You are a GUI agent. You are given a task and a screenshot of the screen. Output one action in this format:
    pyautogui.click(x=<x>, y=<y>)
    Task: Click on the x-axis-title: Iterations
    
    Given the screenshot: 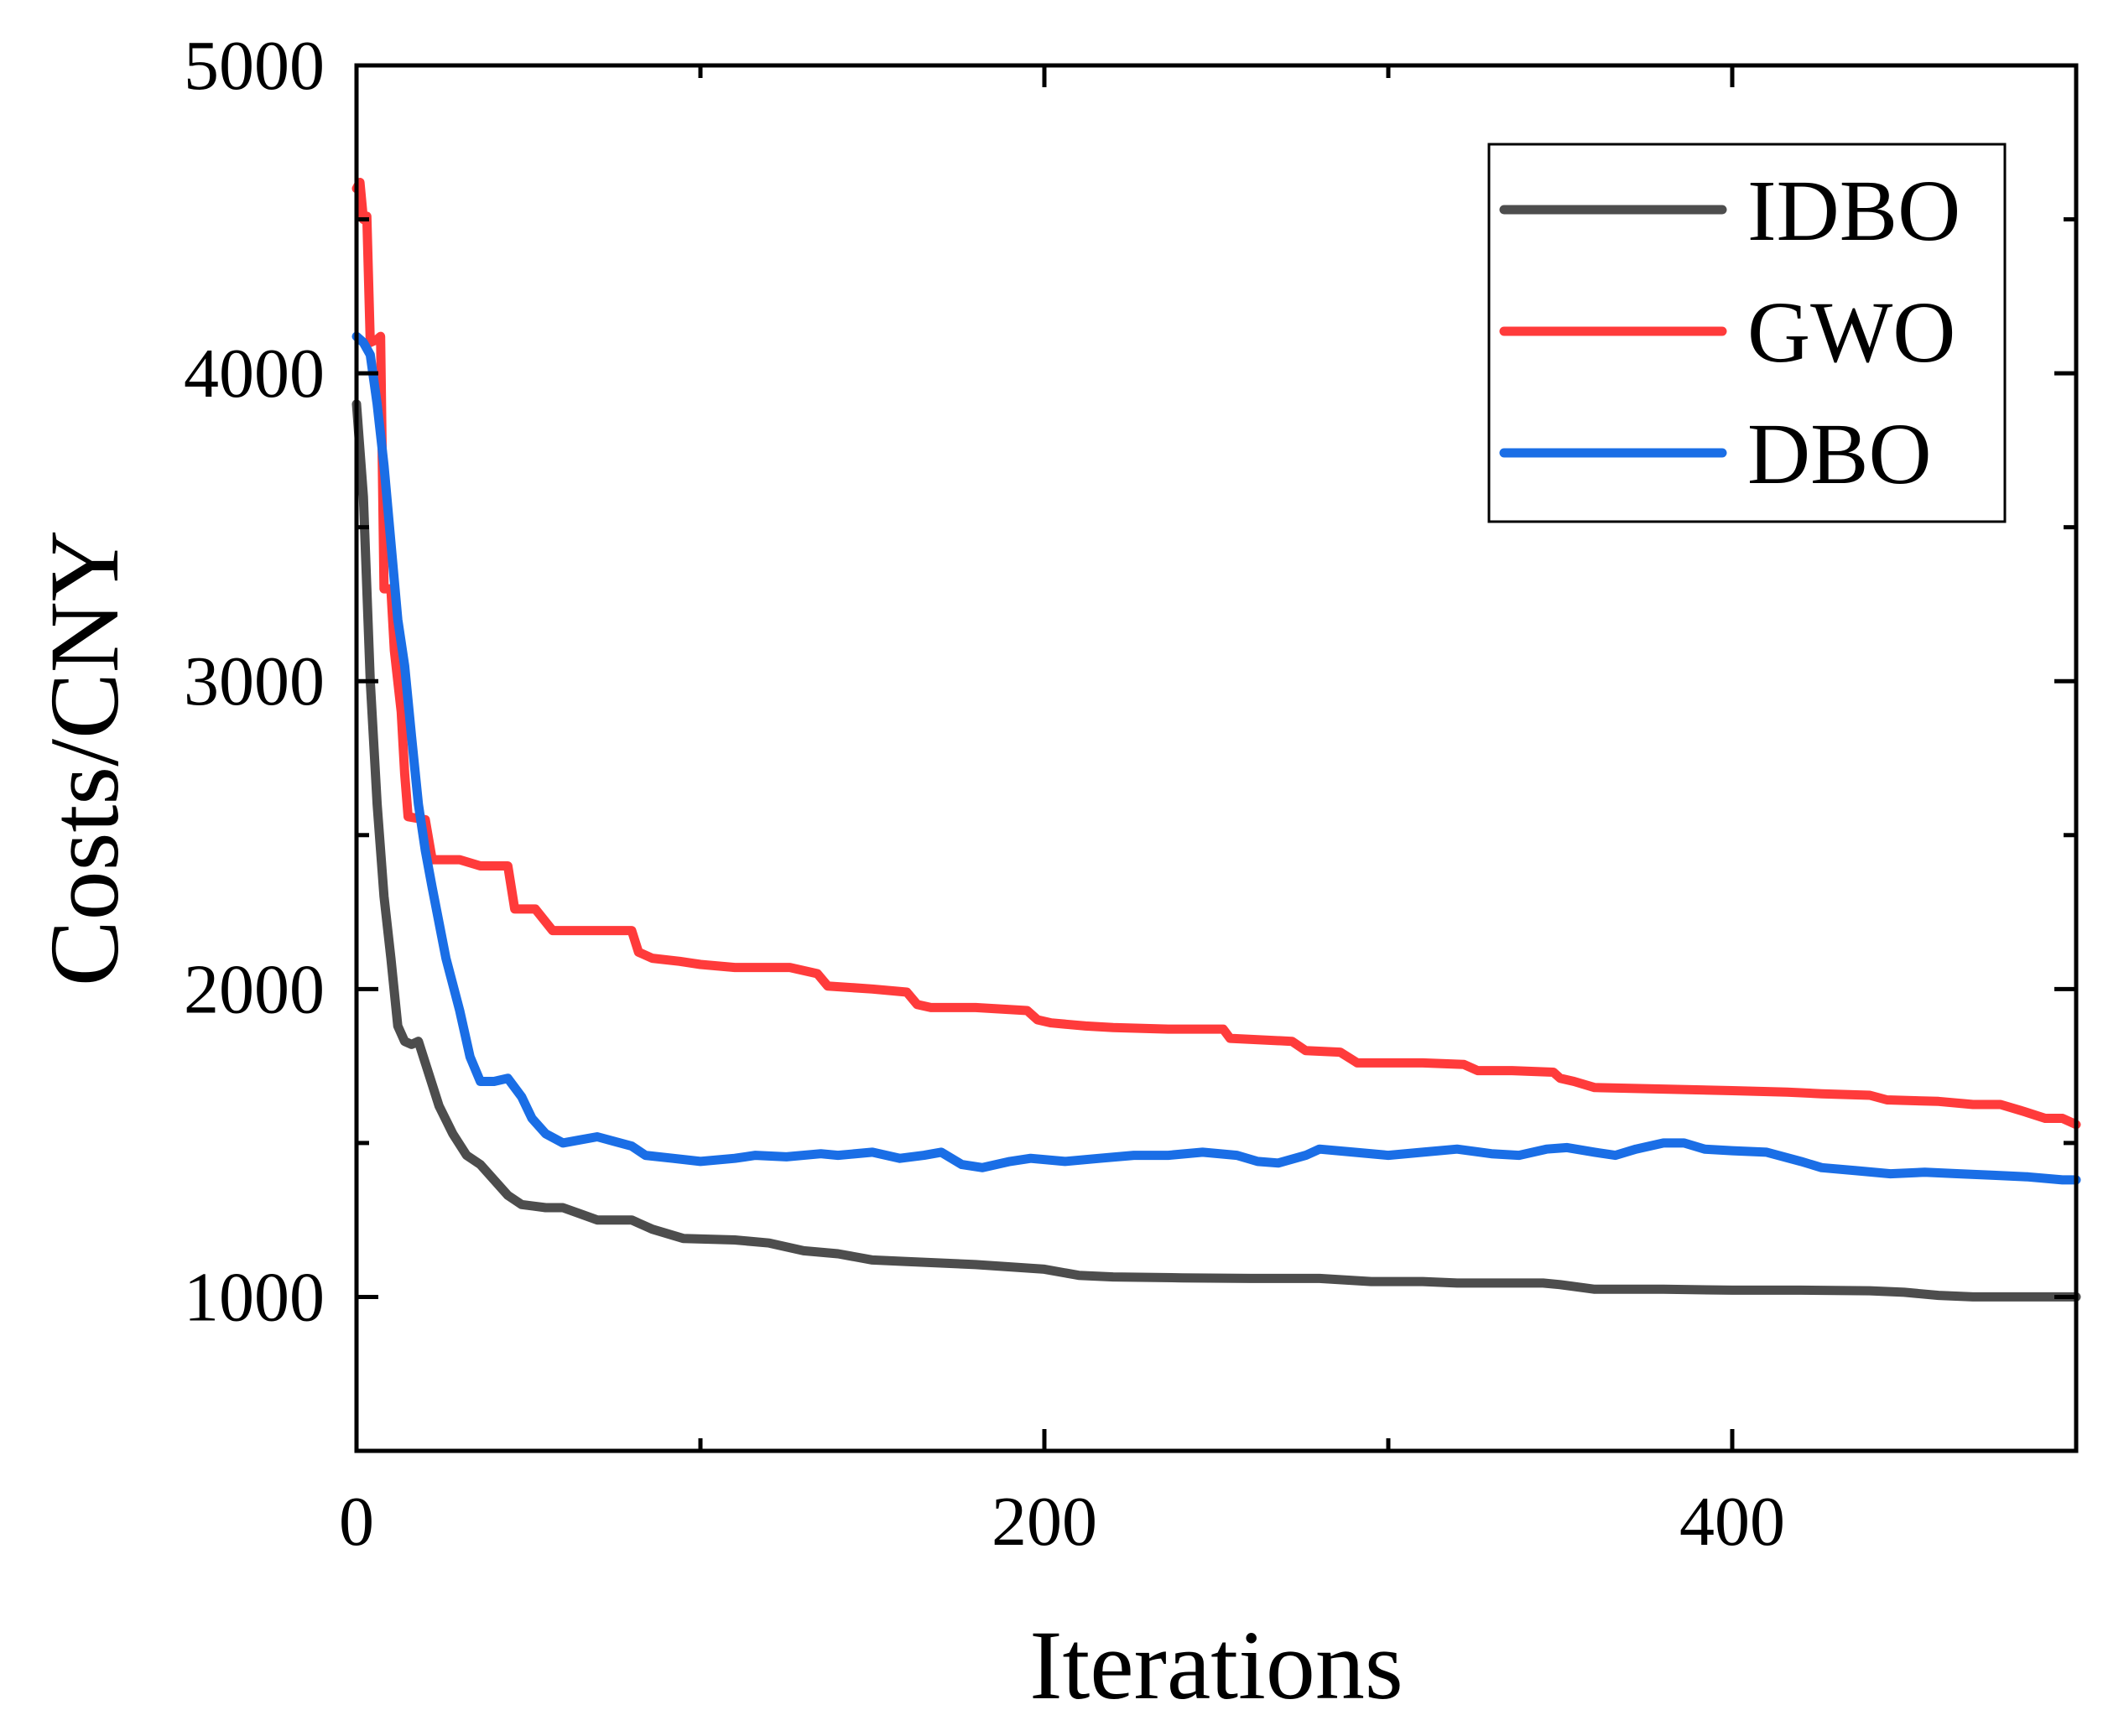 What is the action you would take?
    pyautogui.click(x=1216, y=1665)
    